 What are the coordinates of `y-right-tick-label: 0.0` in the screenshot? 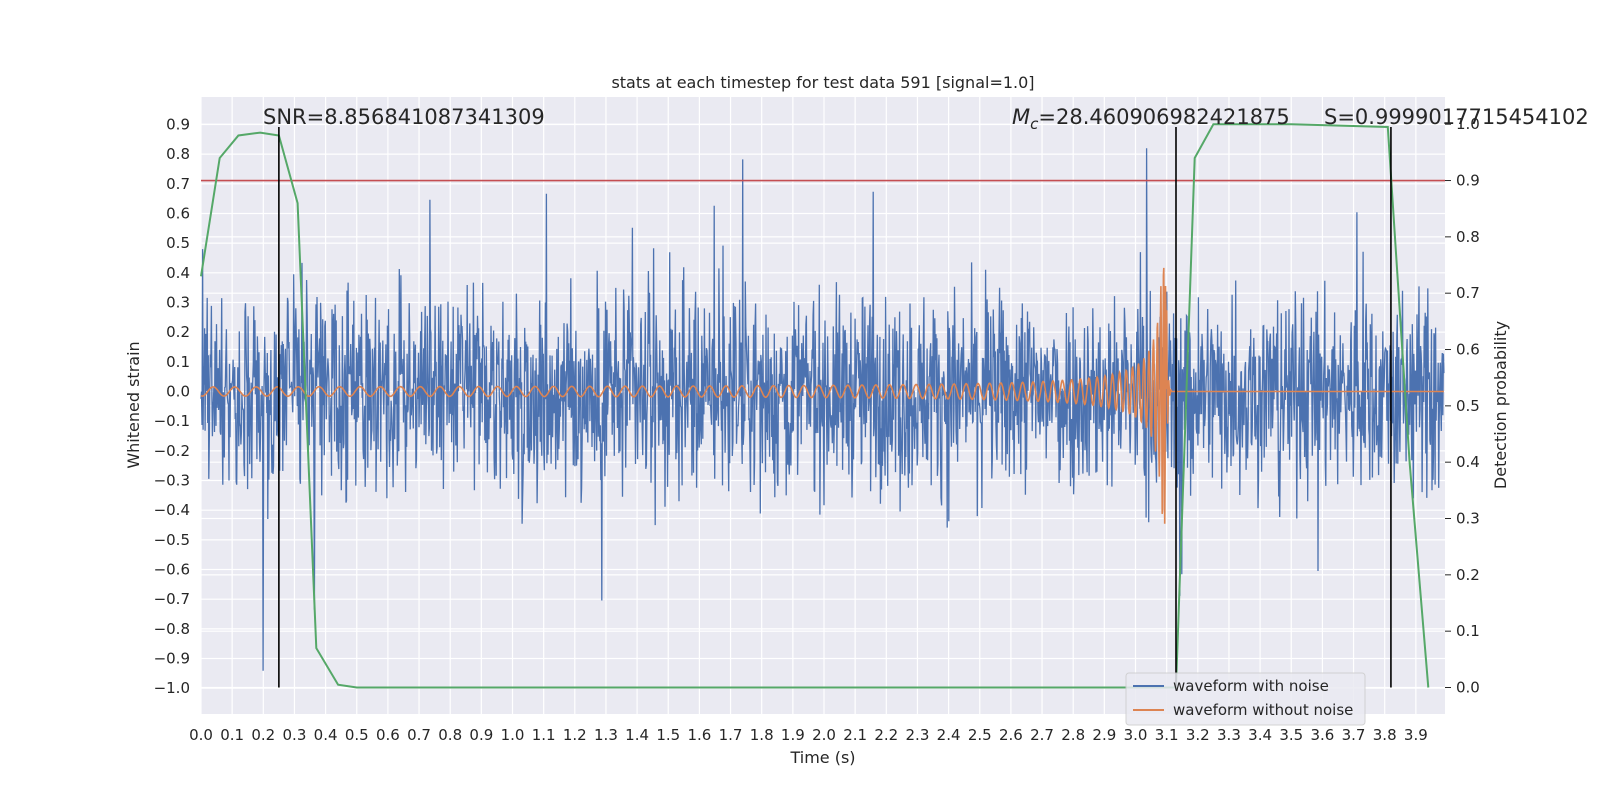 It's located at (1468, 688).